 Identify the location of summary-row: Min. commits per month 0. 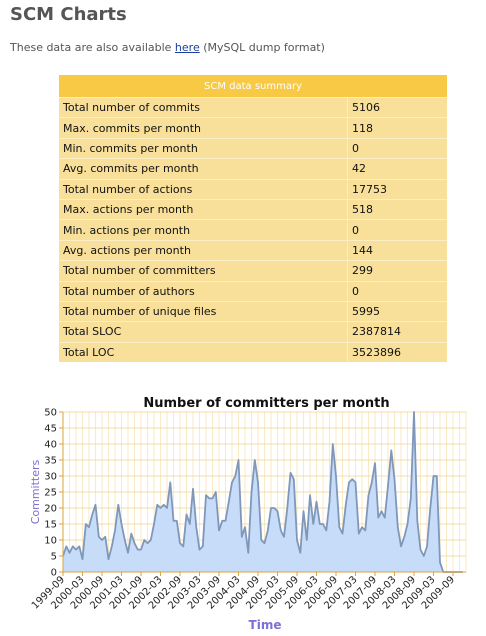
(253, 148).